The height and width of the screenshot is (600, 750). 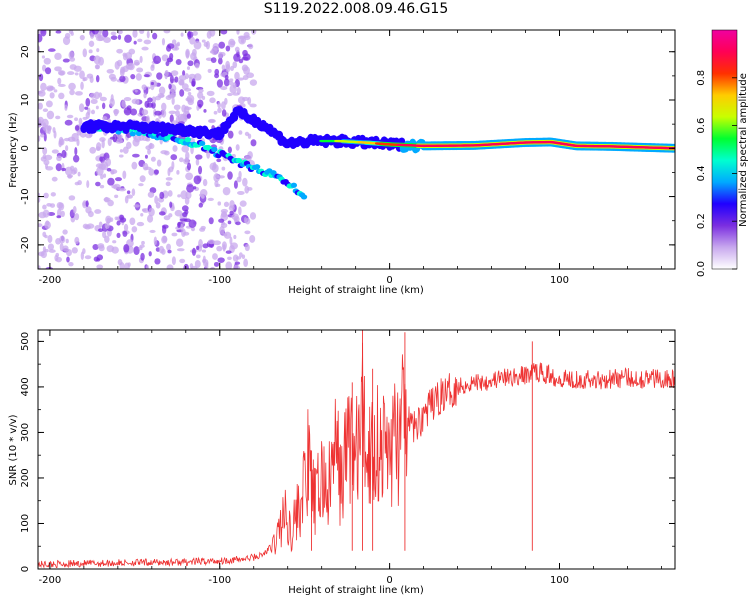 I want to click on heatmap-x-tick-label: -200, so click(x=50, y=280).